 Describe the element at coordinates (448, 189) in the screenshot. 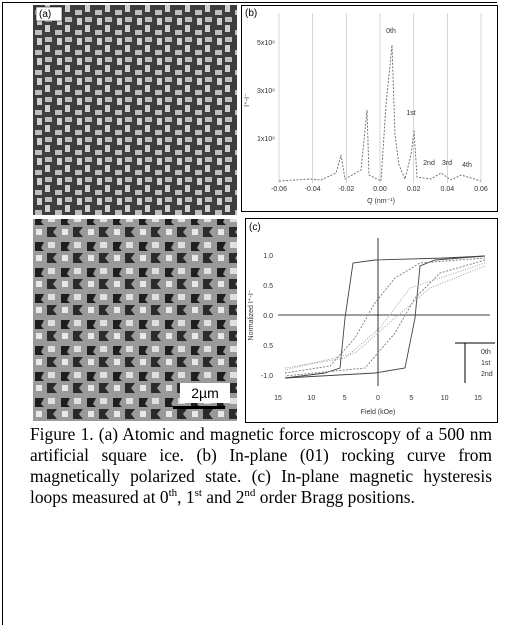

I see `x-tick-label: 0.04` at that location.